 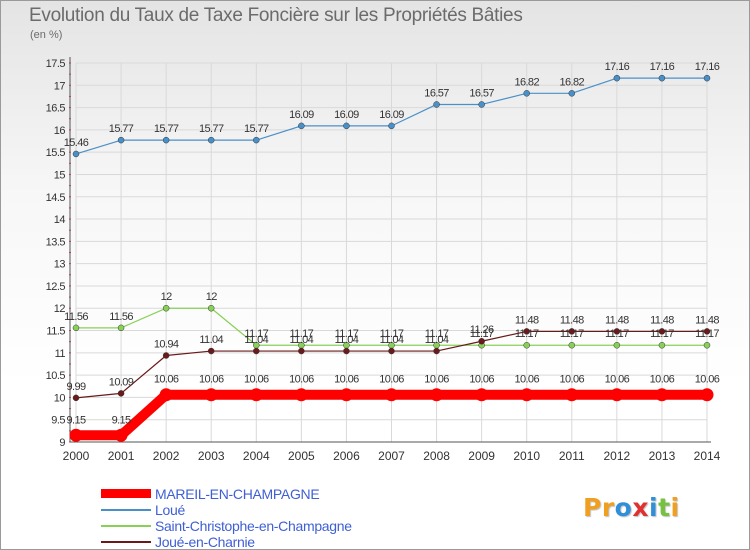 What do you see at coordinates (121, 456) in the screenshot?
I see `x-tick-label: 2001` at bounding box center [121, 456].